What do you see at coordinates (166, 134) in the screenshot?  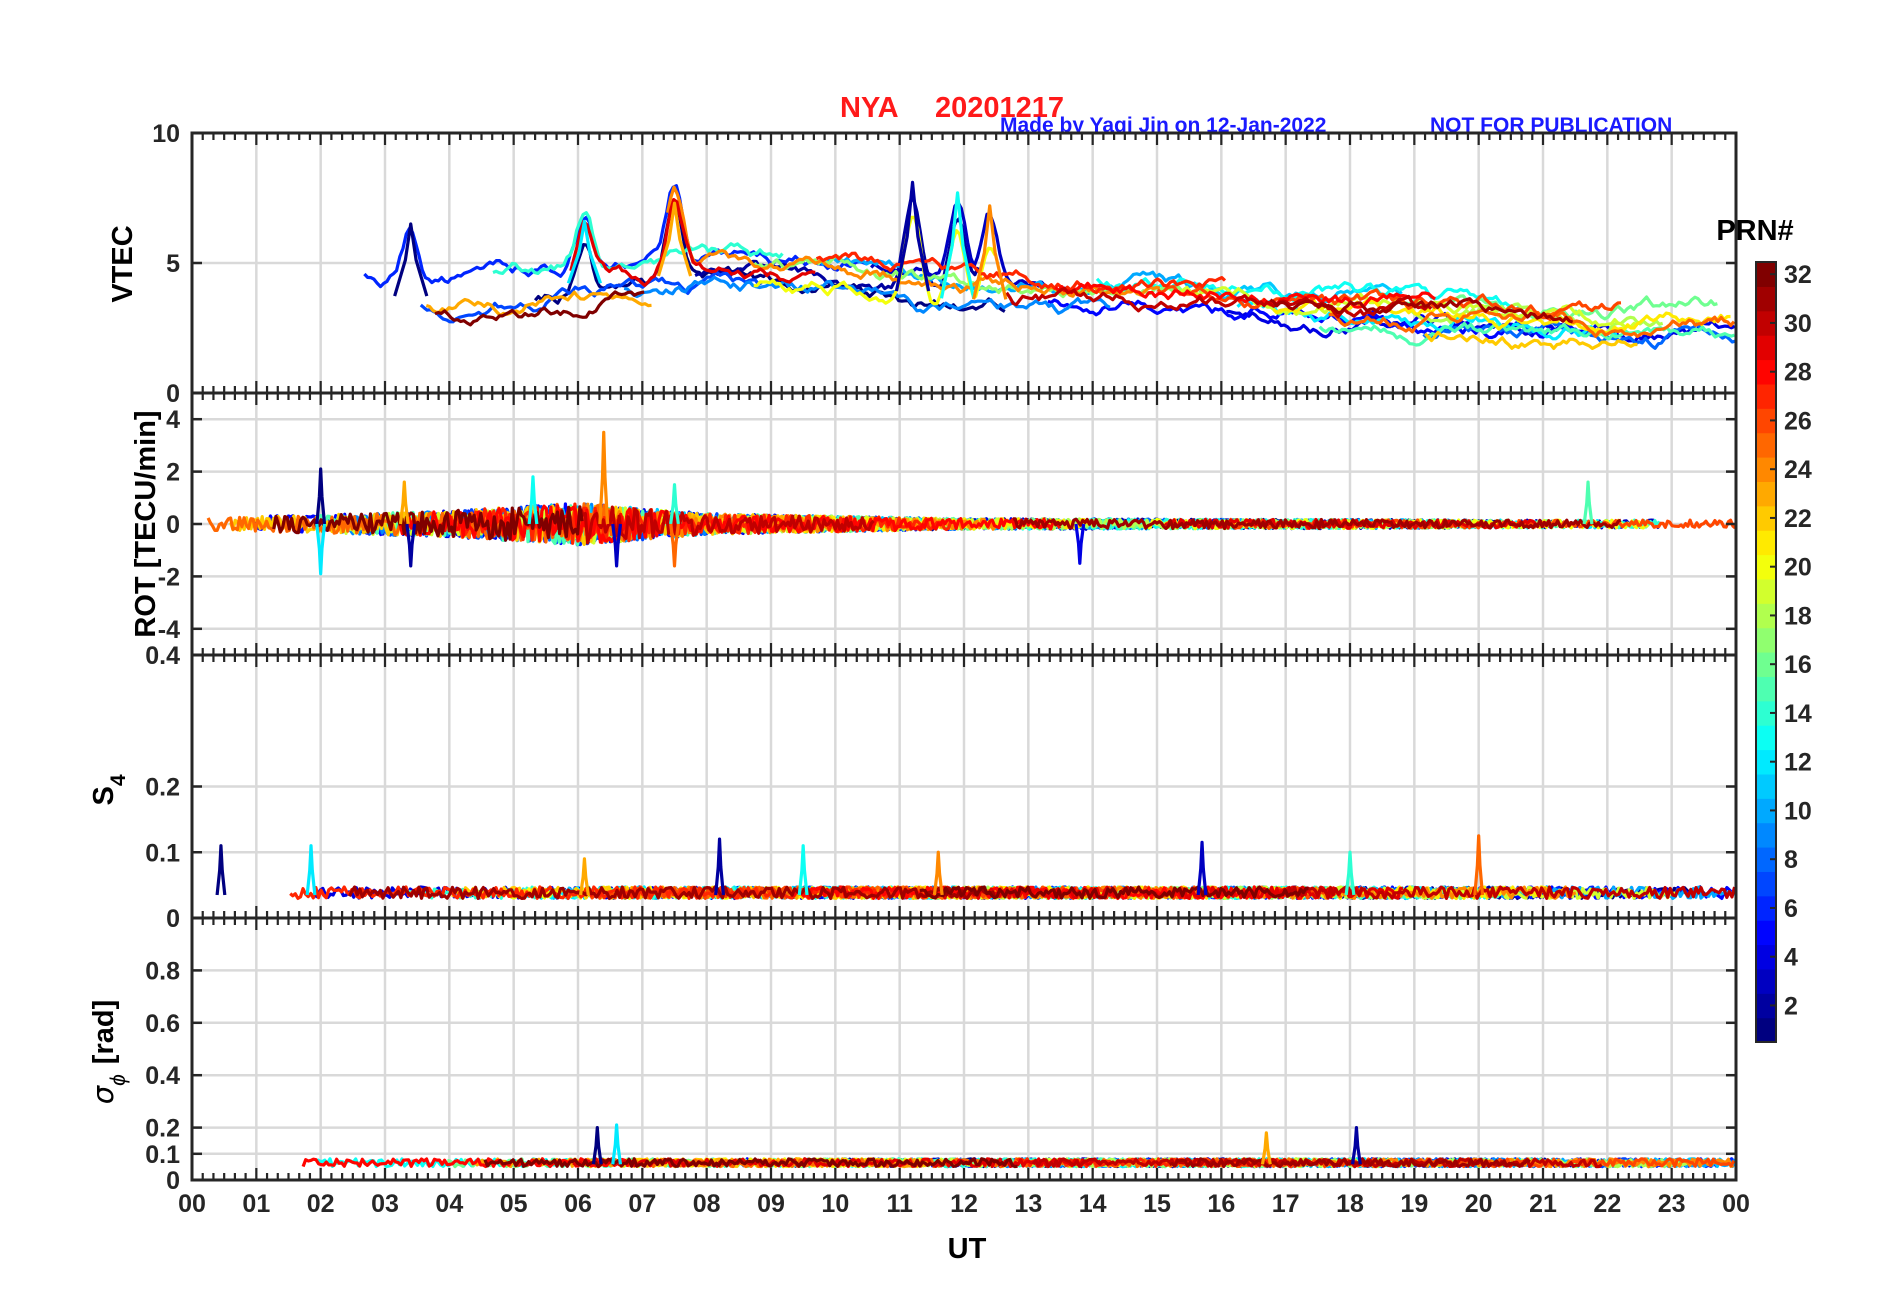 I see `y-tick-label: 10` at bounding box center [166, 134].